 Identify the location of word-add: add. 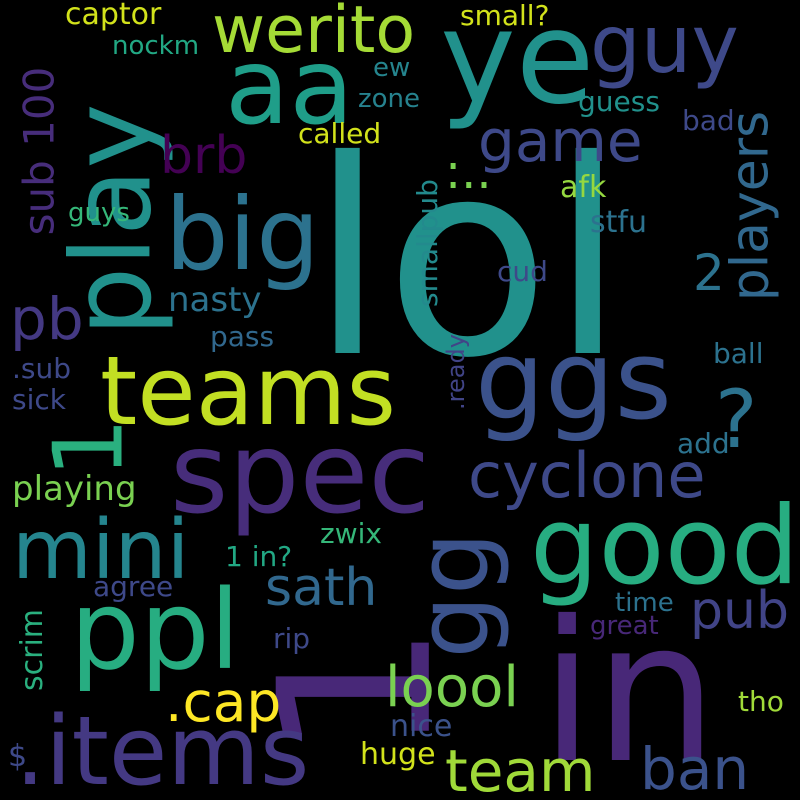
(703, 443).